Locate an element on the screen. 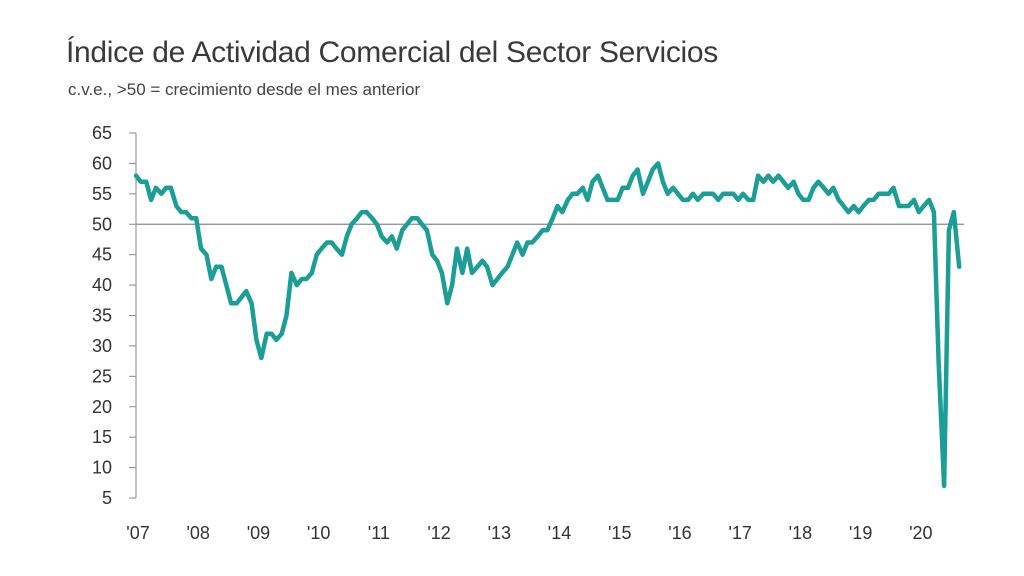 This screenshot has height=576, width=1024. x-tick-label: '16 is located at coordinates (679, 533).